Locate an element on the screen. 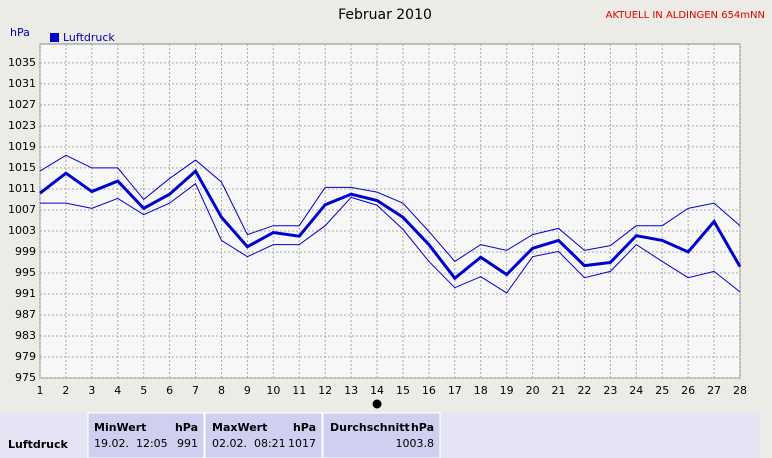  x-tick-label: 5 is located at coordinates (143, 390).